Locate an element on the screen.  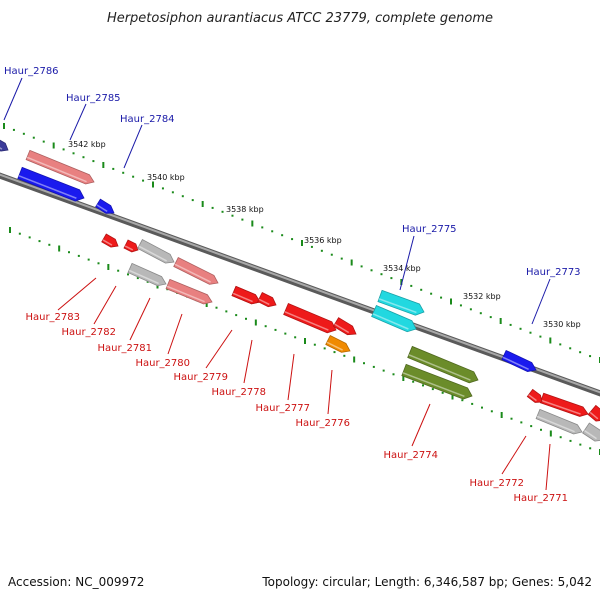
gene-label: Haur_2776 is located at coordinates (322, 423).